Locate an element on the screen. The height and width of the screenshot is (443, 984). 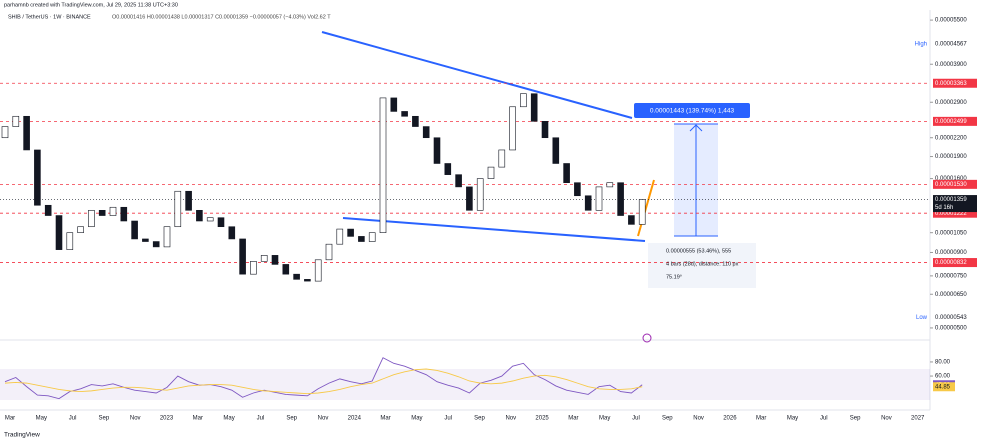
brand: TradingView is located at coordinates (22, 435).